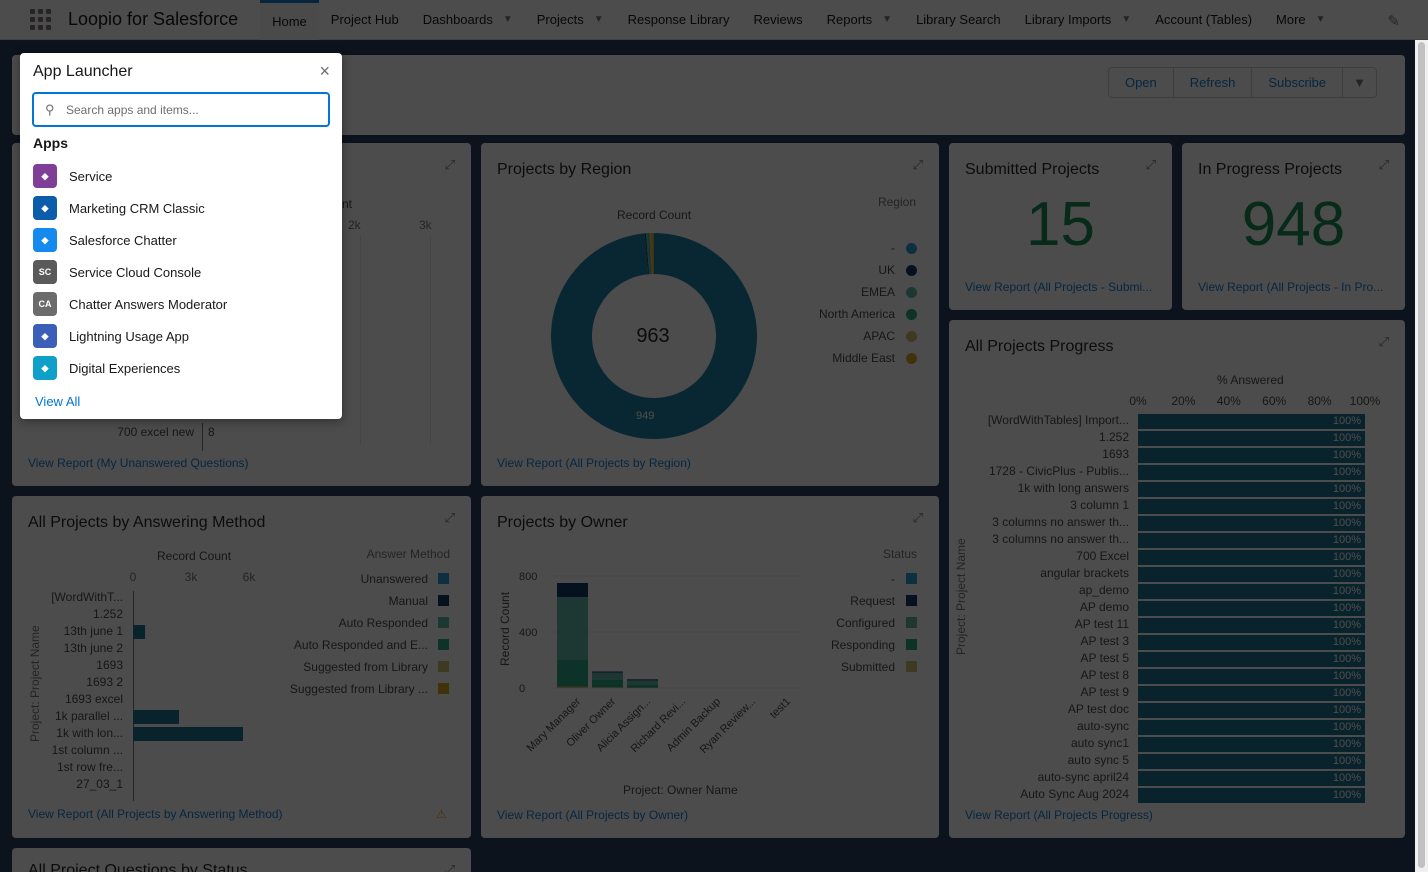 The width and height of the screenshot is (1428, 872). Describe the element at coordinates (383, 623) in the screenshot. I see `legend-label: Auto Responded` at that location.